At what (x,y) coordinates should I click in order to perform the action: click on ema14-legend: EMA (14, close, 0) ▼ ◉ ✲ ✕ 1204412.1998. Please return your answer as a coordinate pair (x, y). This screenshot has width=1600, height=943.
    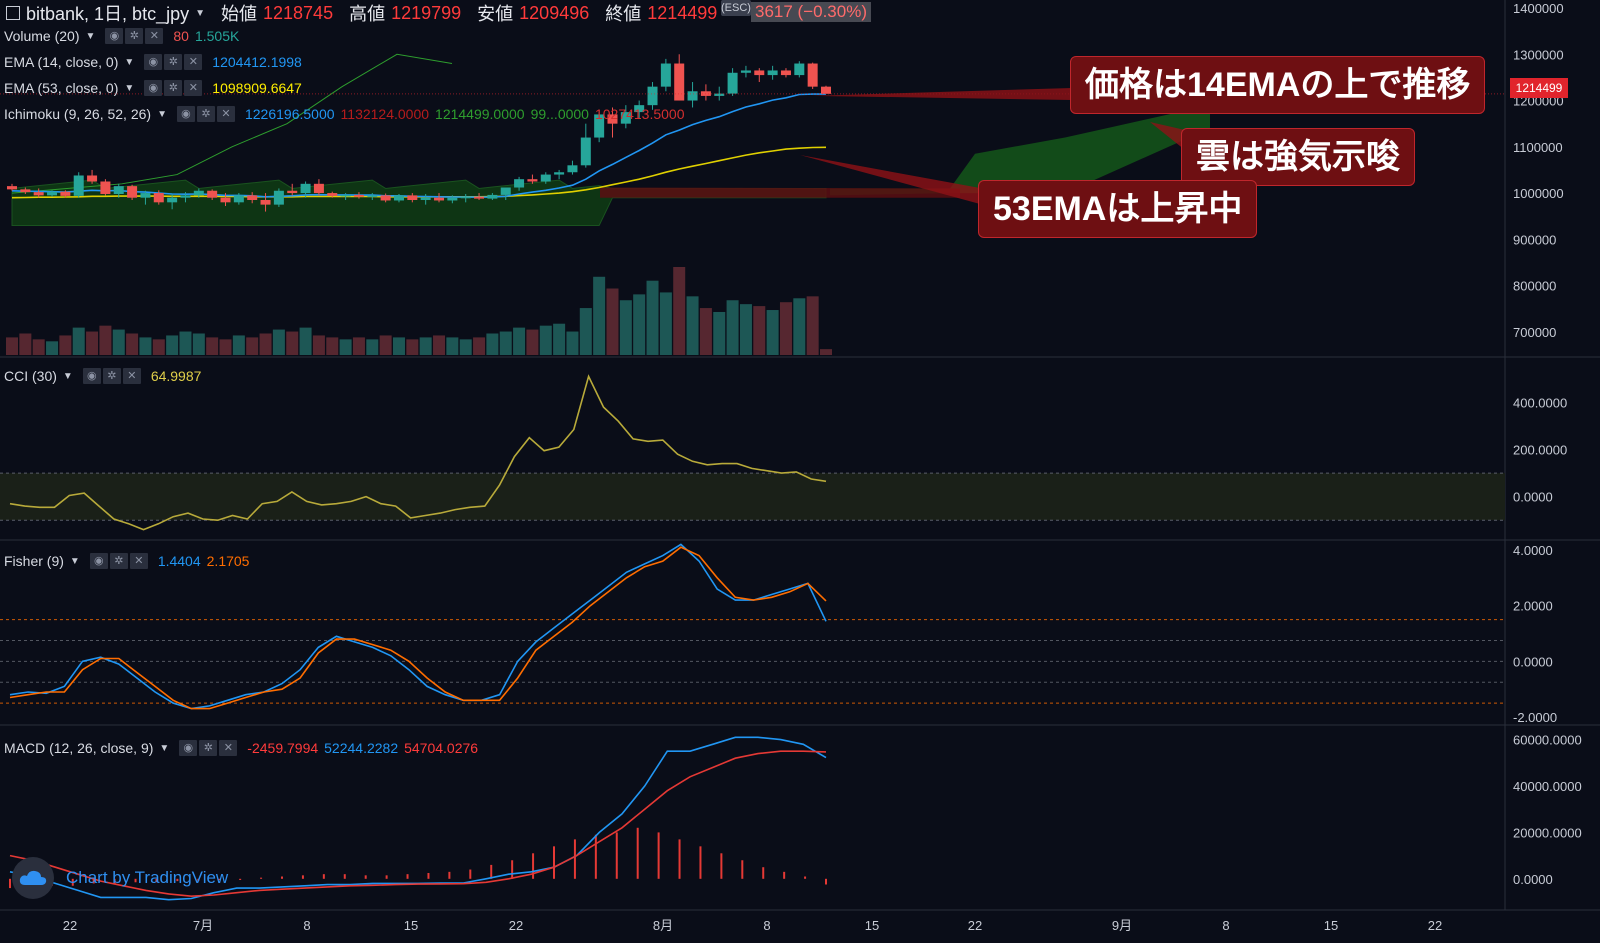
    Looking at the image, I should click on (153, 62).